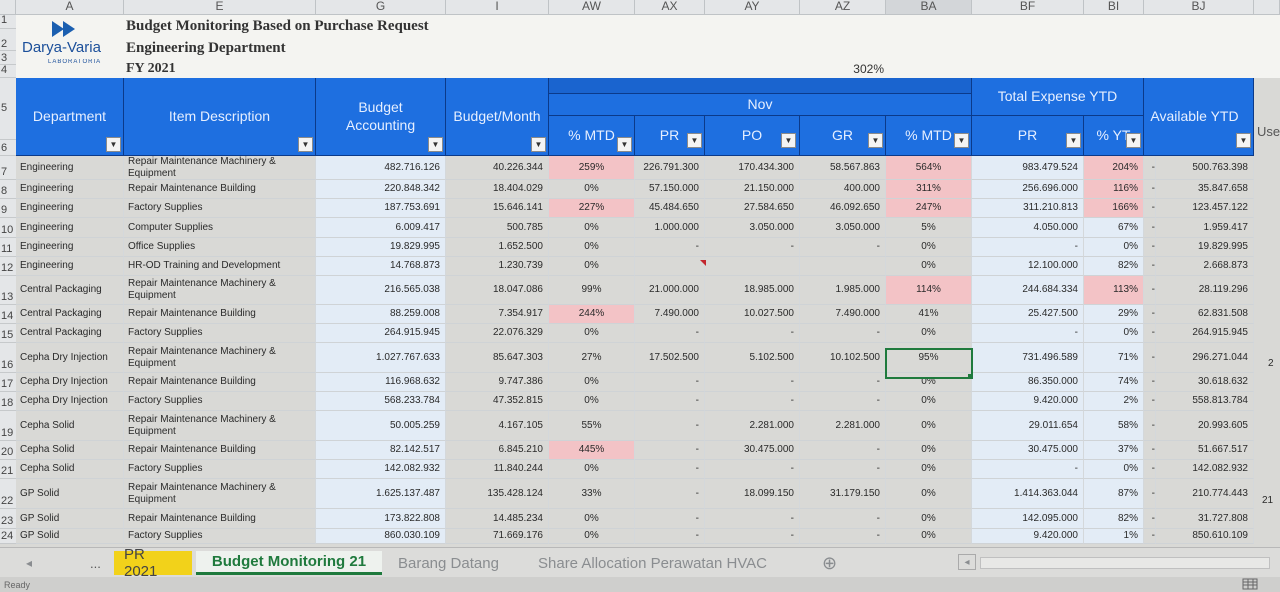 This screenshot has width=1280, height=592. What do you see at coordinates (1205, 266) in the screenshot?
I see `table-cell-avail: 2.668.873` at bounding box center [1205, 266].